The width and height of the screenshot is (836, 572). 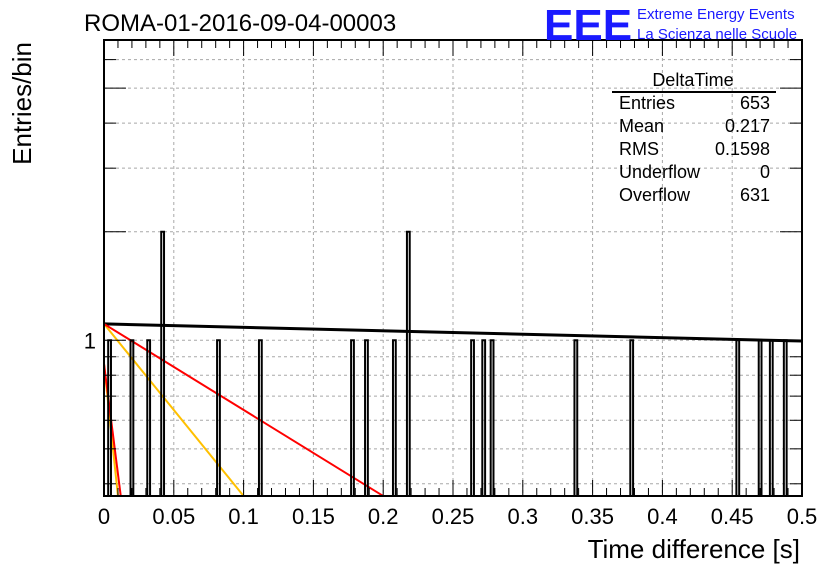 What do you see at coordinates (243, 516) in the screenshot?
I see `x-tick-label: 0.1` at bounding box center [243, 516].